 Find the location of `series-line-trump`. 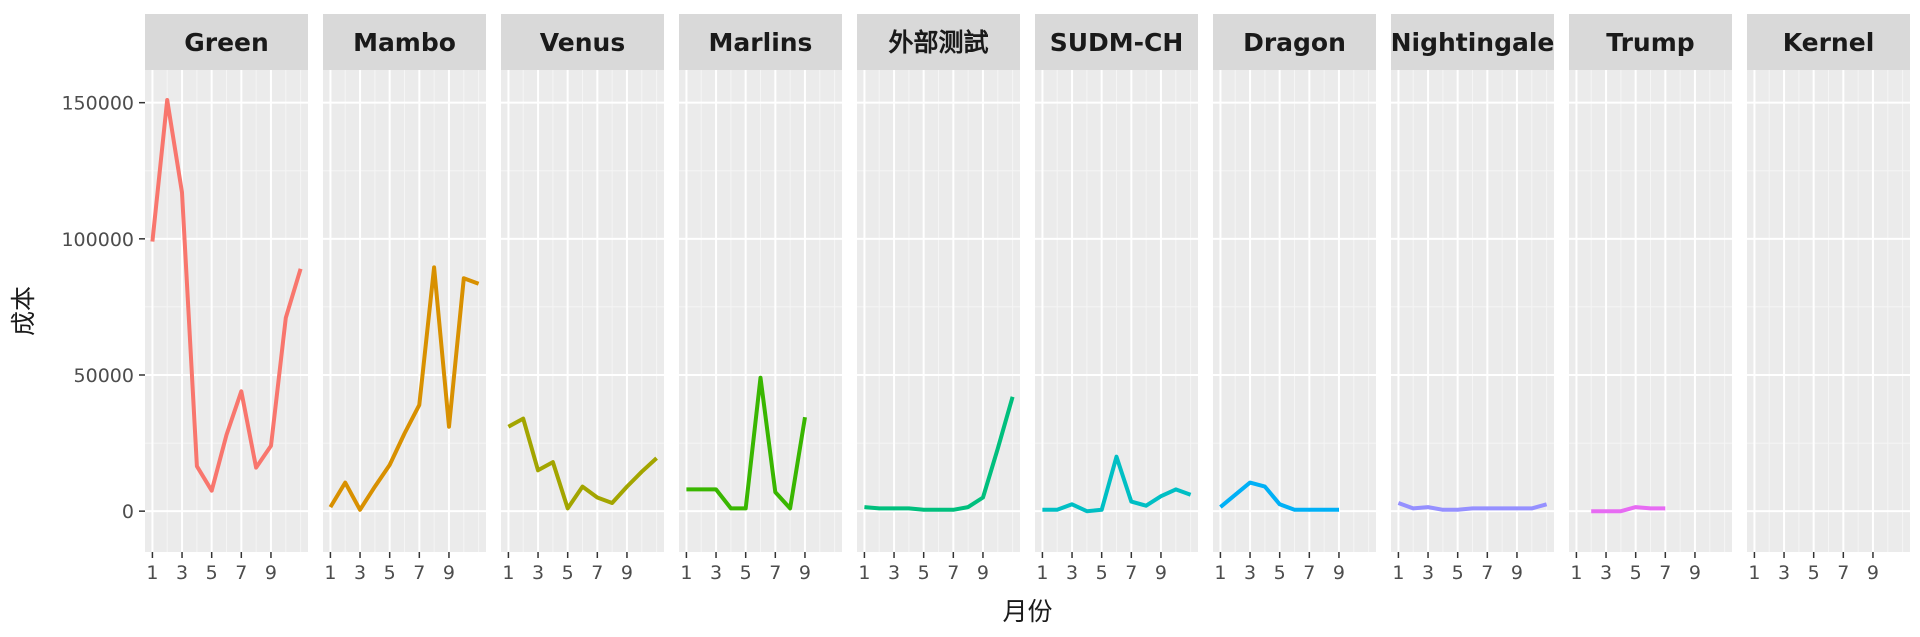

series-line-trump is located at coordinates (1628, 509).